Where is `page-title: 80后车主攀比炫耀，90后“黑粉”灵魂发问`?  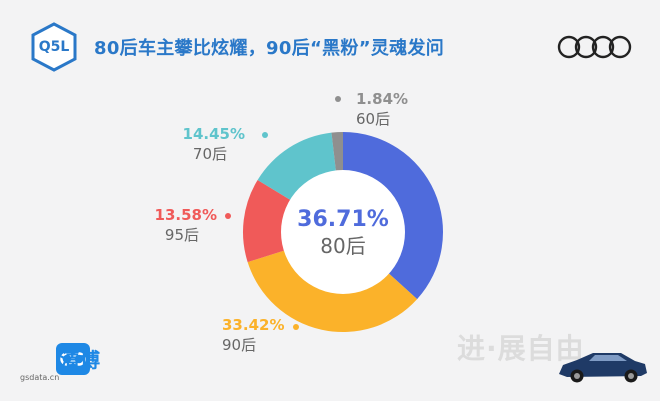 page-title: 80后车主攀比炫耀，90后“黑粉”灵魂发问 is located at coordinates (269, 48).